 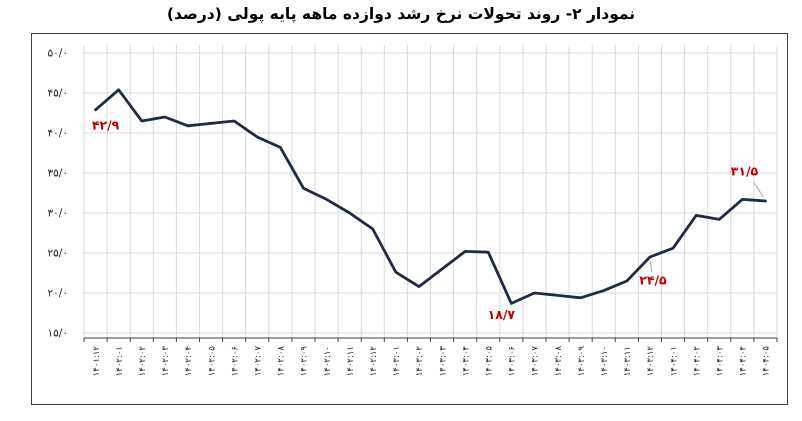 I want to click on svg-text: ۱۴۰۴:۰۴, so click(x=744, y=361).